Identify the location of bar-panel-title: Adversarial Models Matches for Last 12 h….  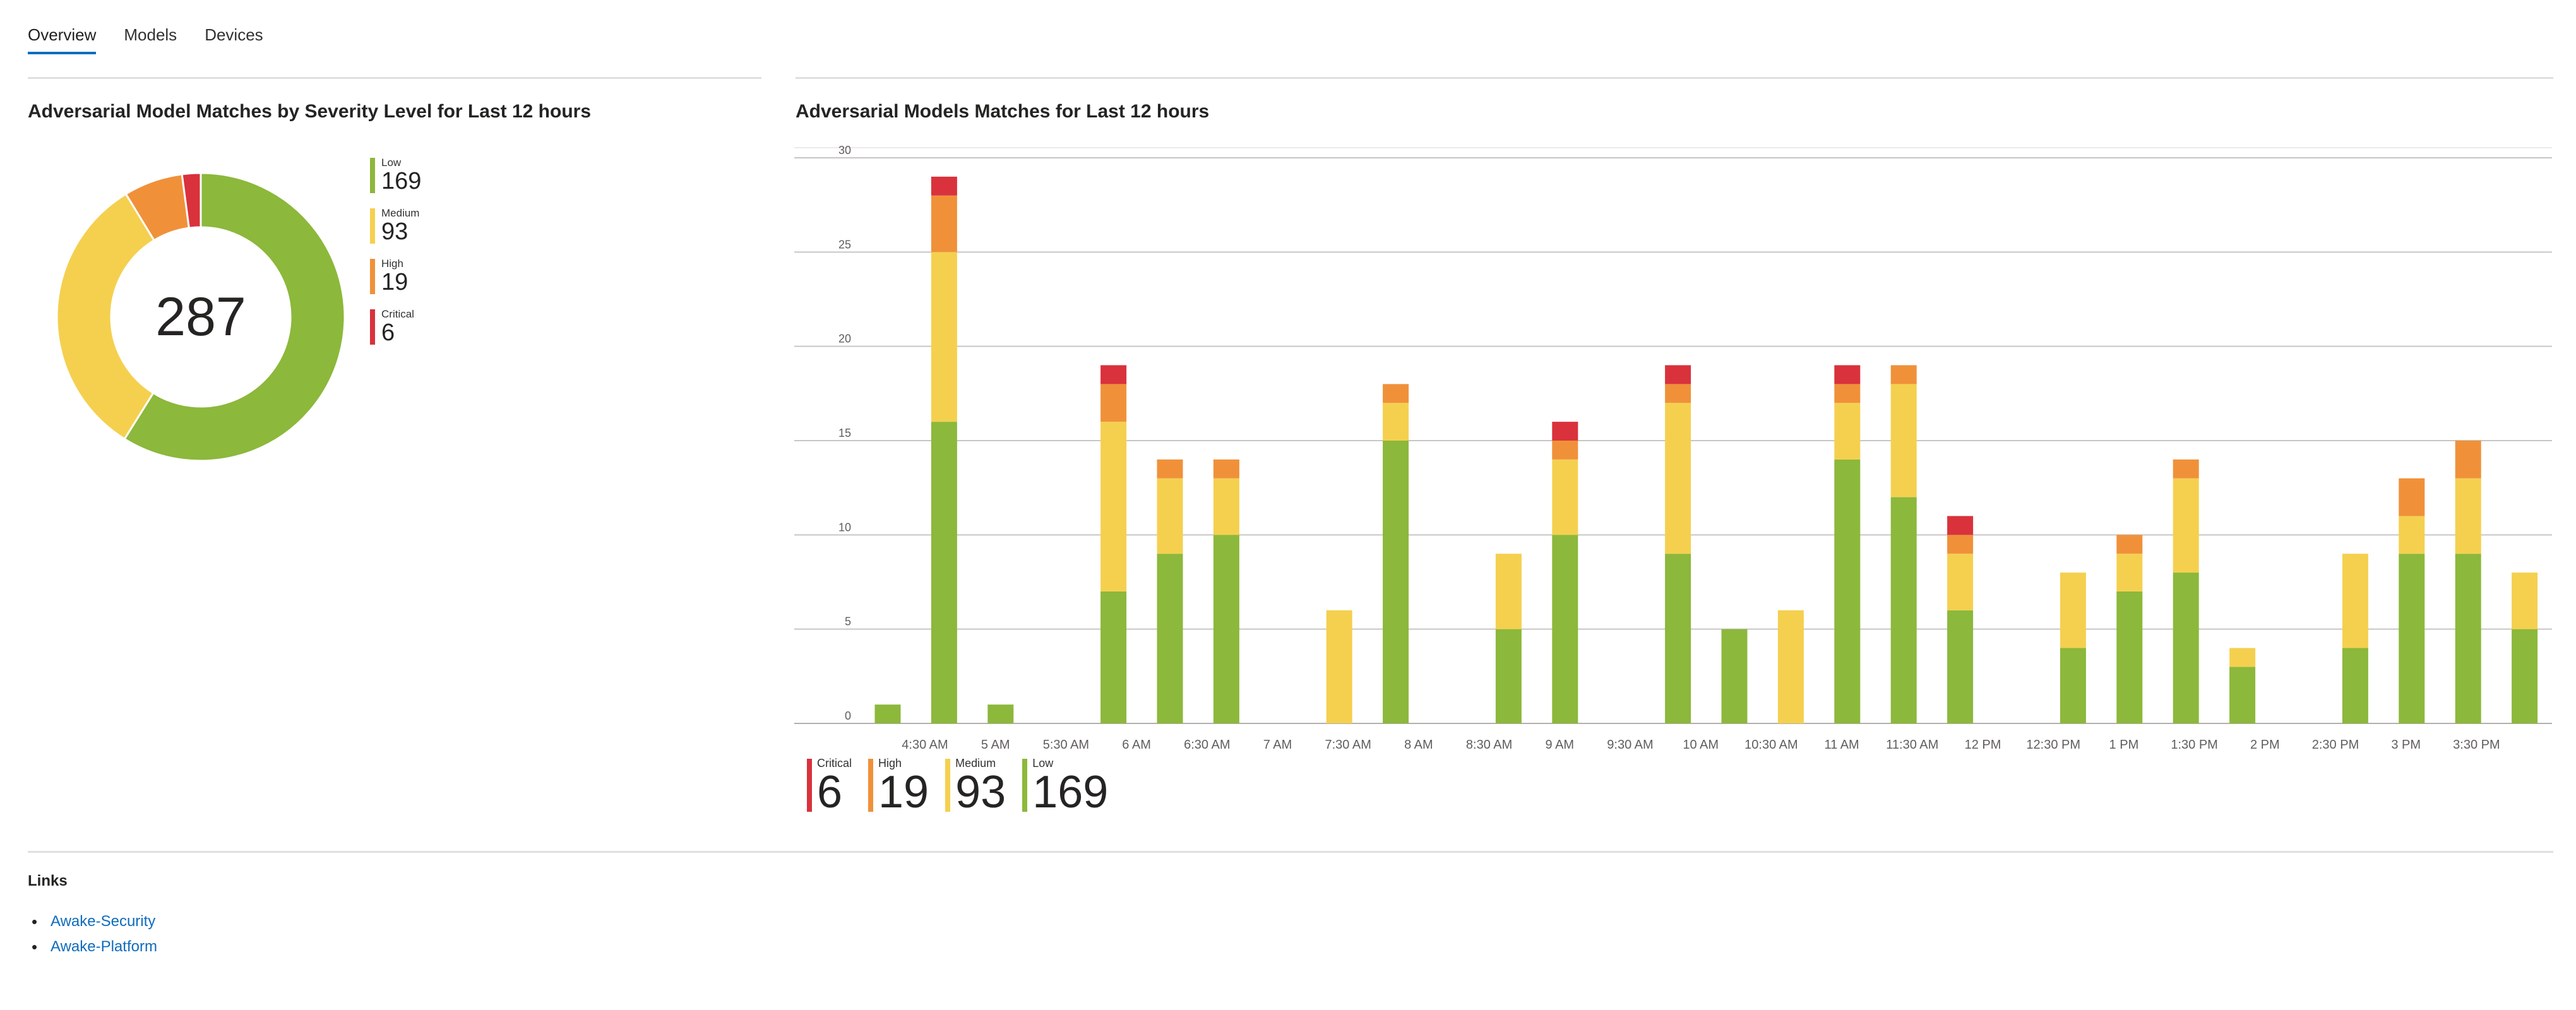
(1003, 111).